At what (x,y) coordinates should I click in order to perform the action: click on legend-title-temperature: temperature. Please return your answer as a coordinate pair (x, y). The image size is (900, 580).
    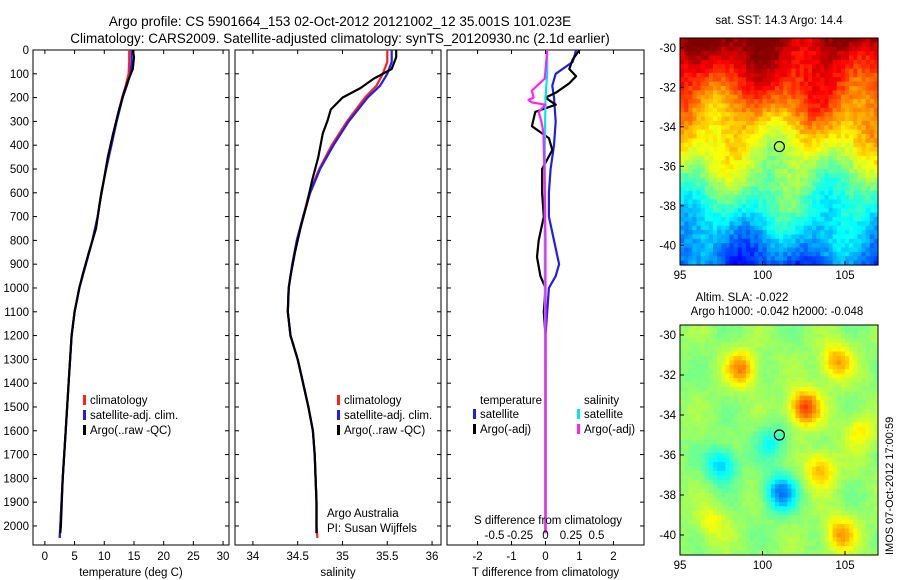
    Looking at the image, I should click on (511, 401).